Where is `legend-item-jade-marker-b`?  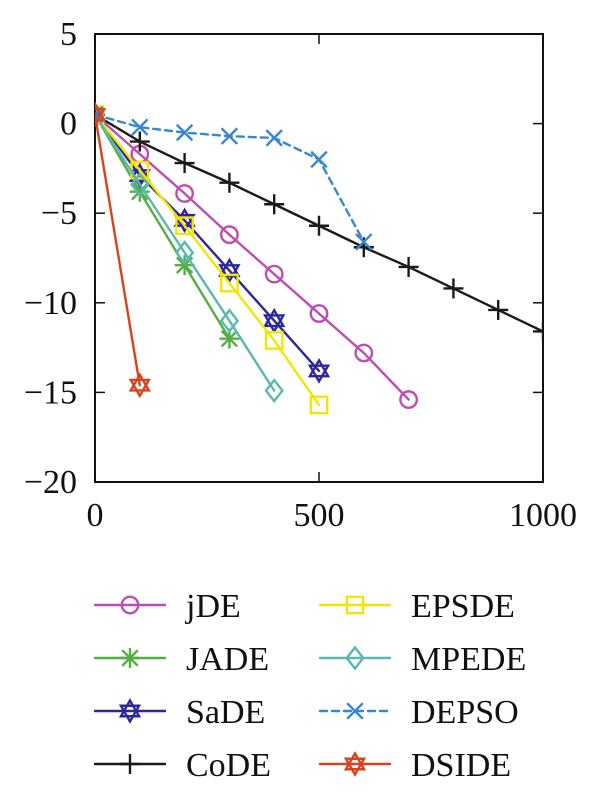
legend-item-jade-marker-b is located at coordinates (130, 658).